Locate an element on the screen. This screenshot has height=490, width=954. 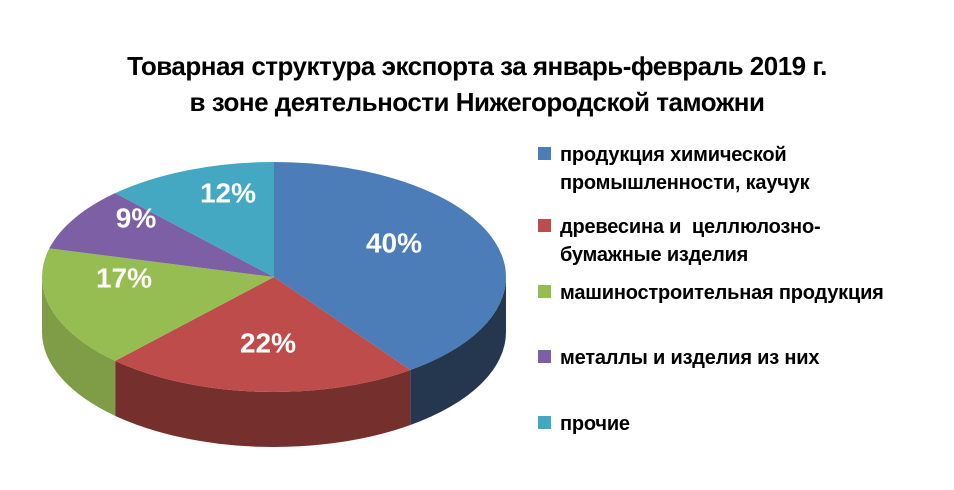
legend-label: промышленности, каучук is located at coordinates (685, 183).